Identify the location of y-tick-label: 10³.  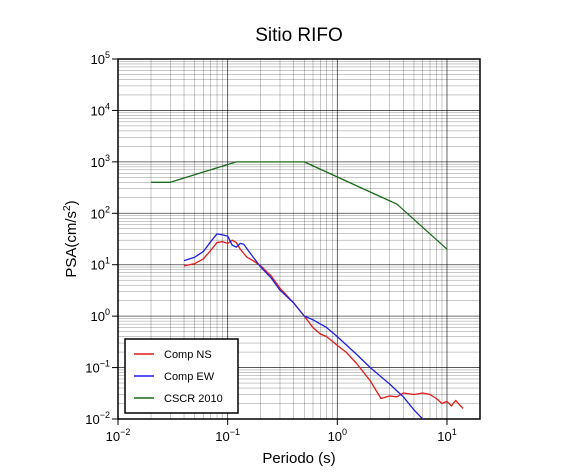
(100, 161).